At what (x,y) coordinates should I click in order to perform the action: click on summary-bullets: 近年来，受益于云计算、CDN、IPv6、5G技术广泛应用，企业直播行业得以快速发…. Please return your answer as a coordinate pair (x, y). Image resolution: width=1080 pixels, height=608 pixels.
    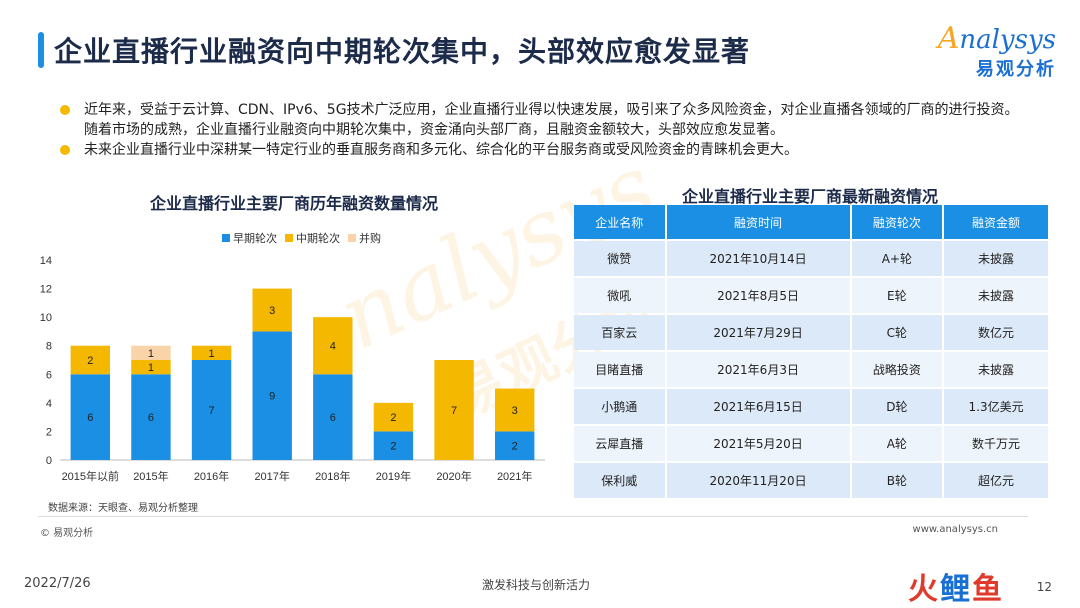
    Looking at the image, I should click on (540, 130).